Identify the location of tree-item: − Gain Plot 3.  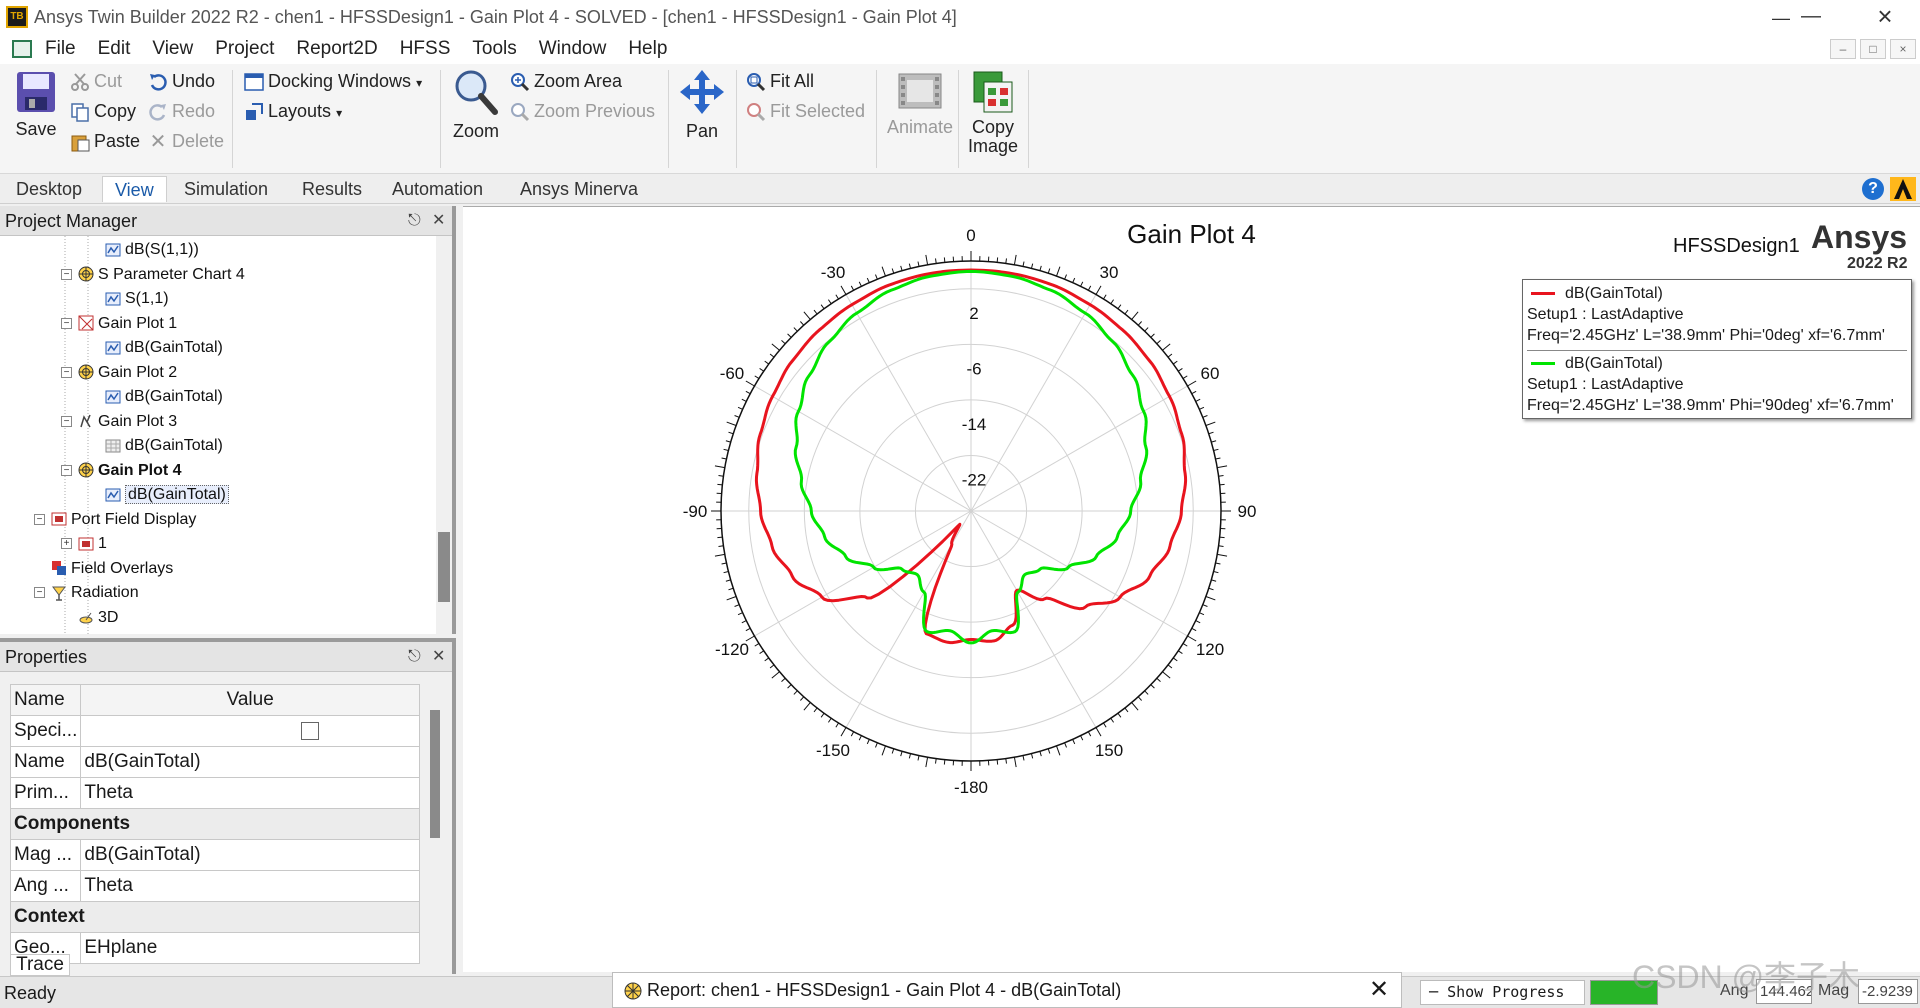
(119, 422).